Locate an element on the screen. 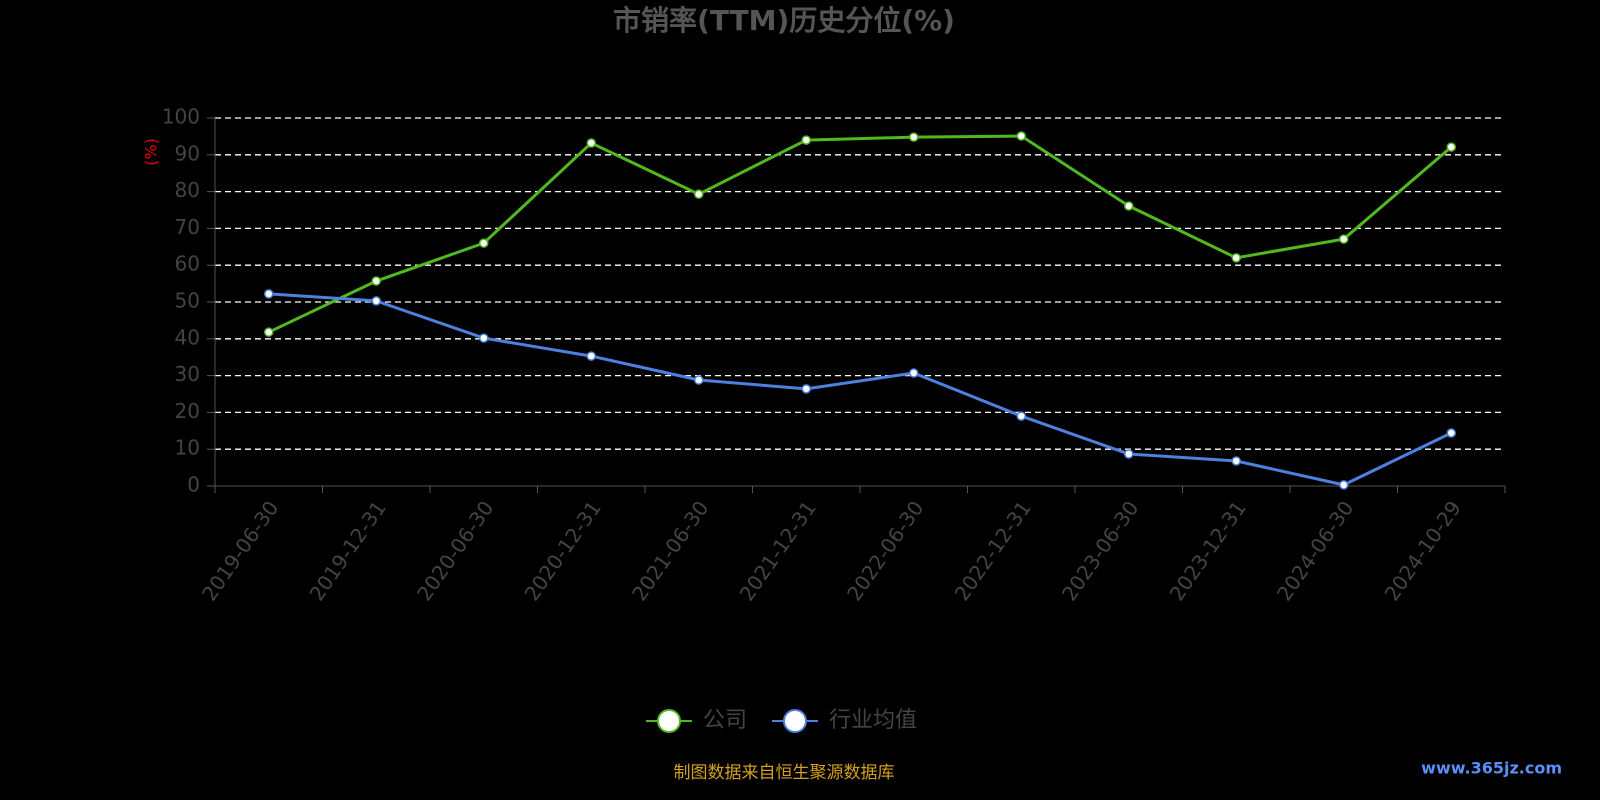 The width and height of the screenshot is (1600, 800). y-tick-label: 0 is located at coordinates (193, 485).